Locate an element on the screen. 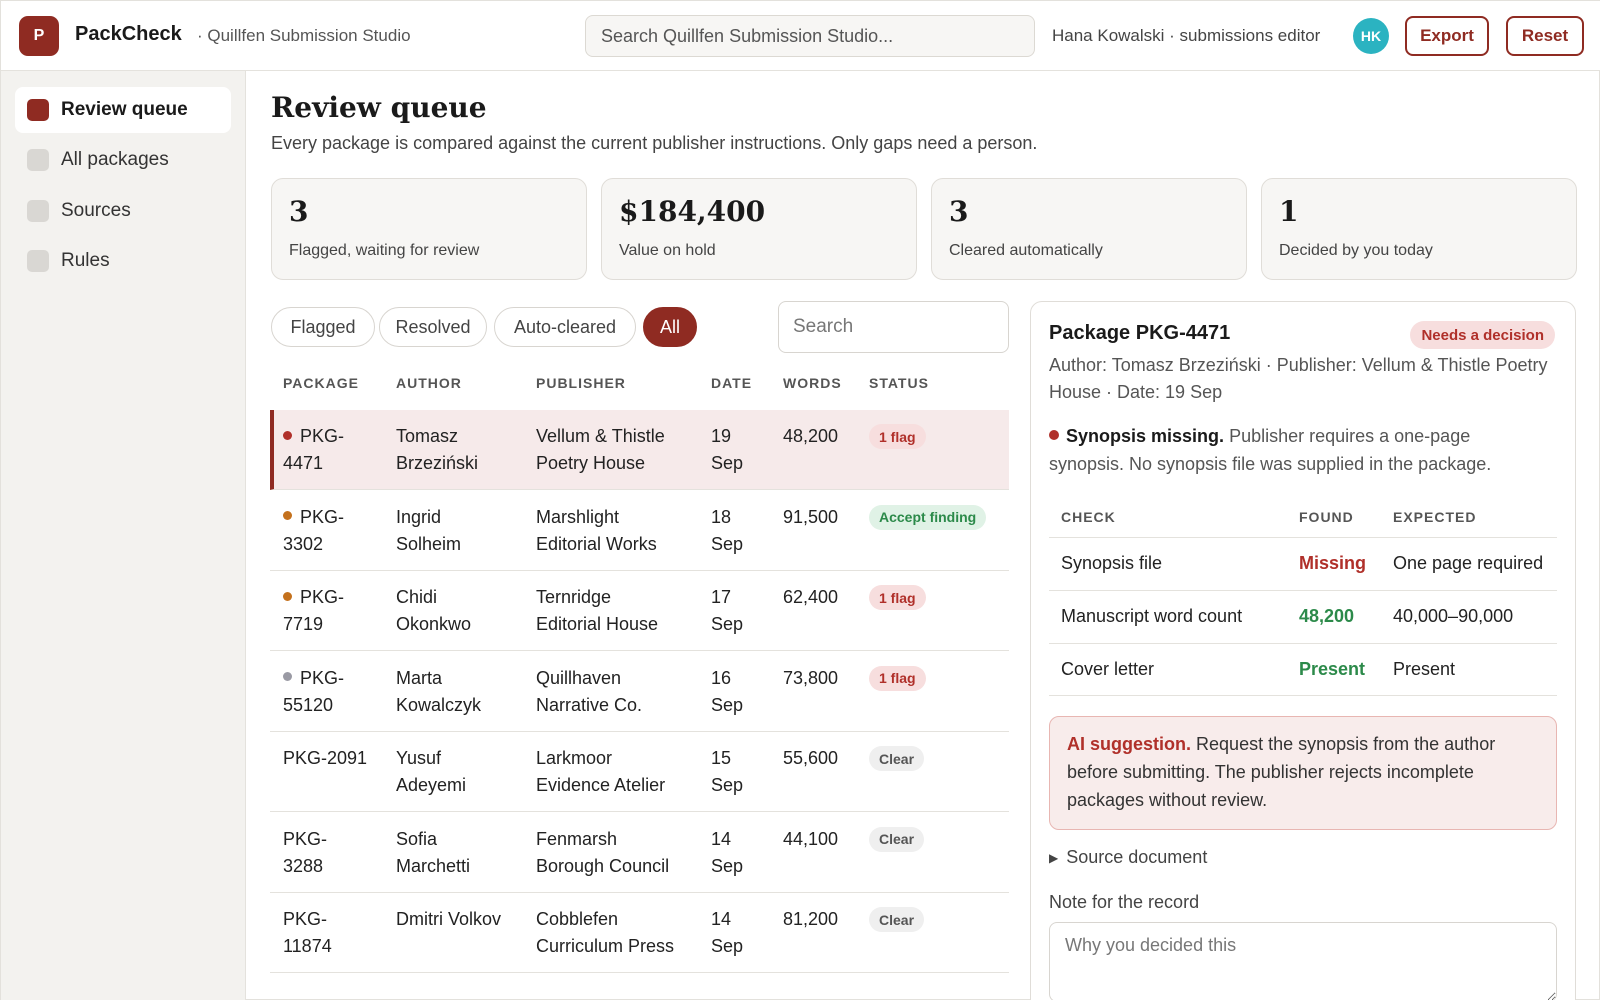 Image resolution: width=1600 pixels, height=1000 pixels. source-document-toggle: ▶ Source document is located at coordinates (1128, 857).